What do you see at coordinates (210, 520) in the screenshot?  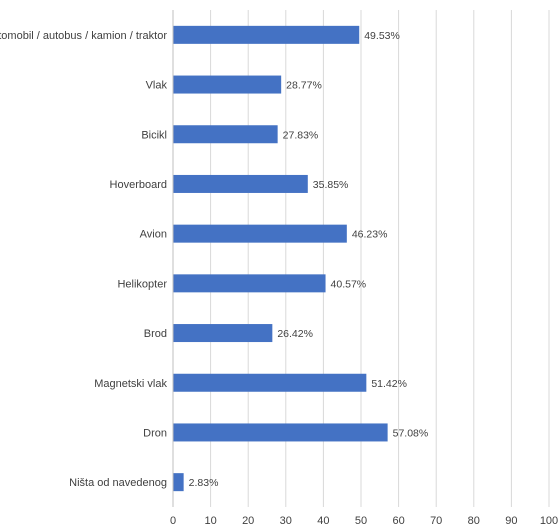 I see `x-tick-label: 10` at bounding box center [210, 520].